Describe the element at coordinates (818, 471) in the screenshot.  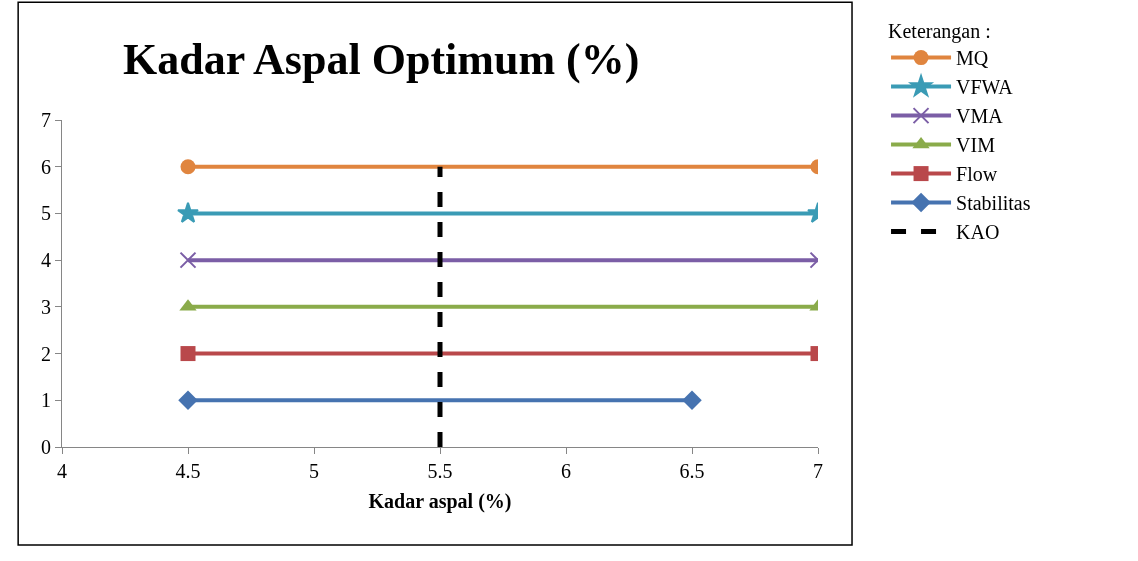
I see `x-tick-label: 7` at that location.